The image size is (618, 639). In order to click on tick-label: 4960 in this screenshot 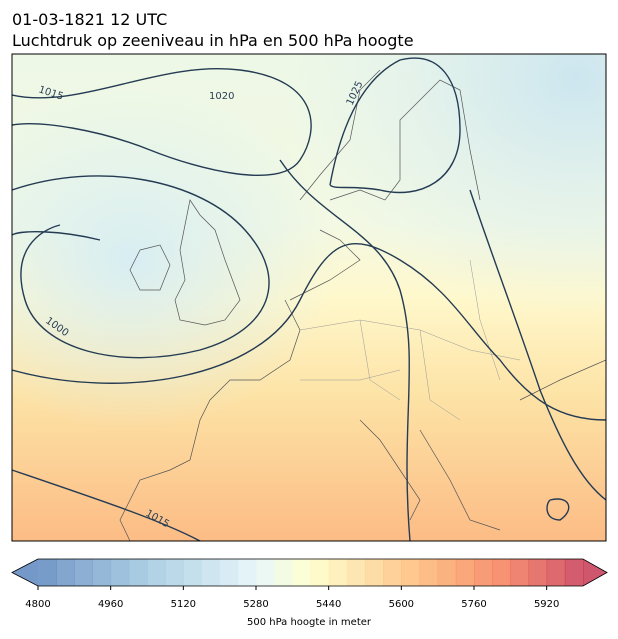, I will do `click(110, 604)`.